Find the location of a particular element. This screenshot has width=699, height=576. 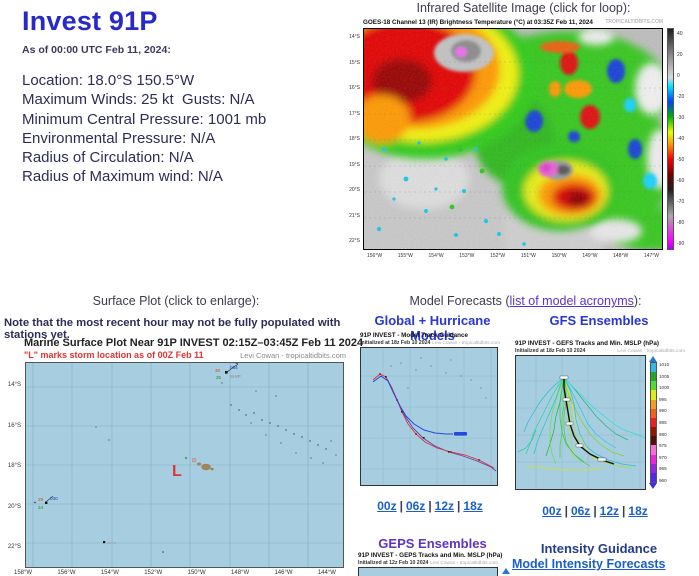

colorbar-tick-label: 985 is located at coordinates (663, 422).